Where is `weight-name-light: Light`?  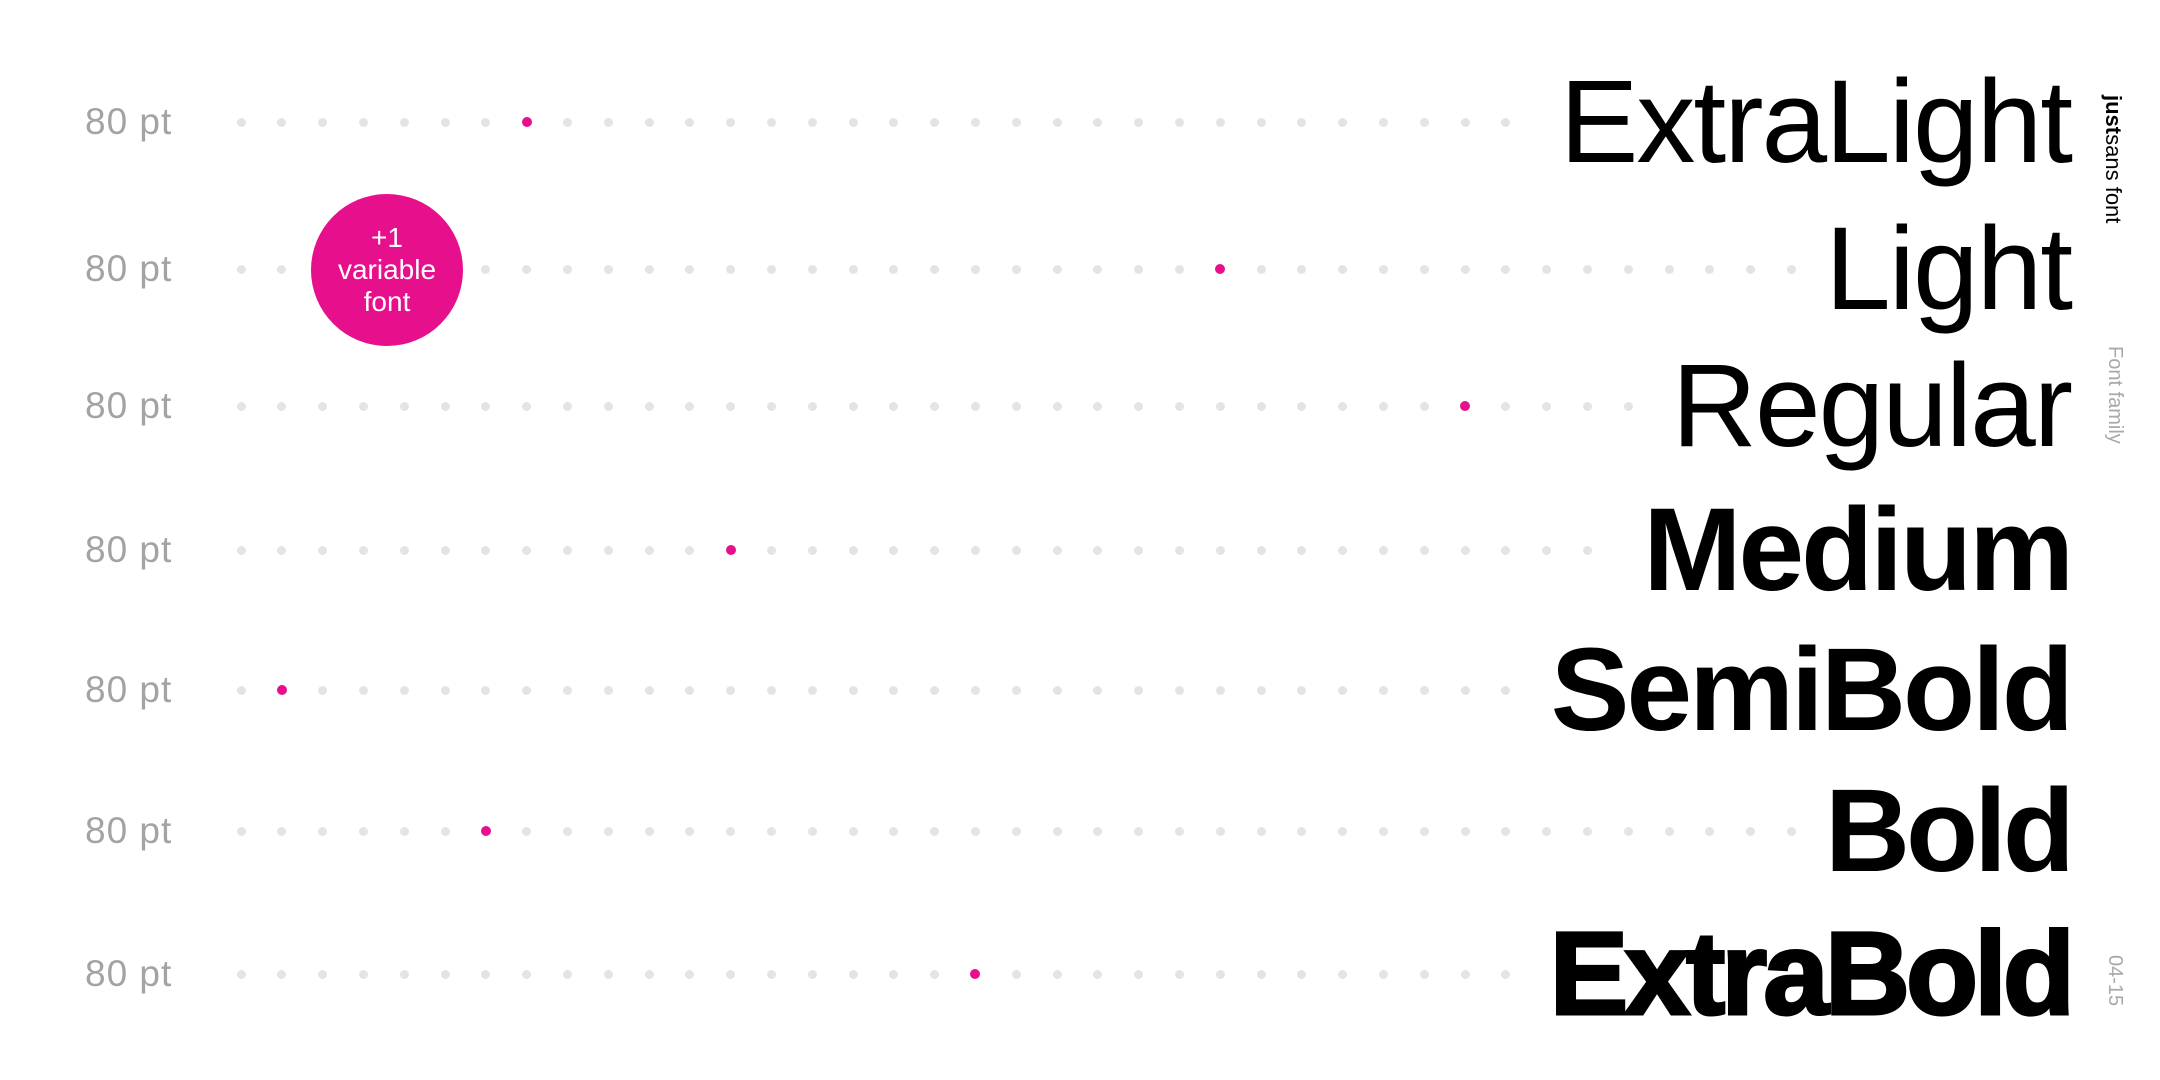 weight-name-light: Light is located at coordinates (1949, 269).